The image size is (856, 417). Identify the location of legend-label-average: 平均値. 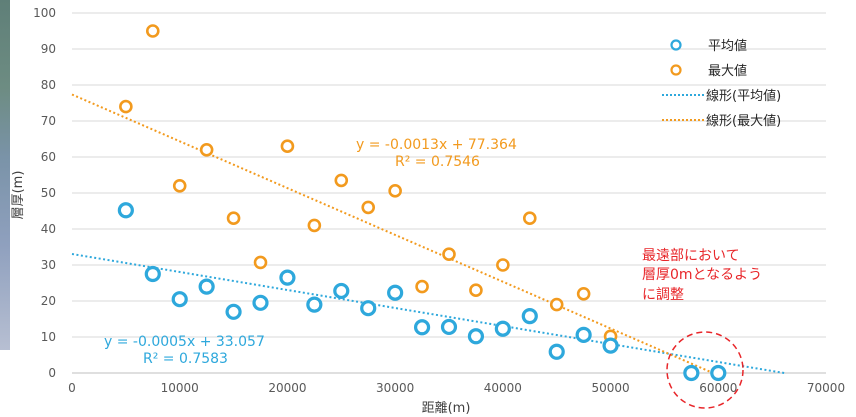
(727, 46).